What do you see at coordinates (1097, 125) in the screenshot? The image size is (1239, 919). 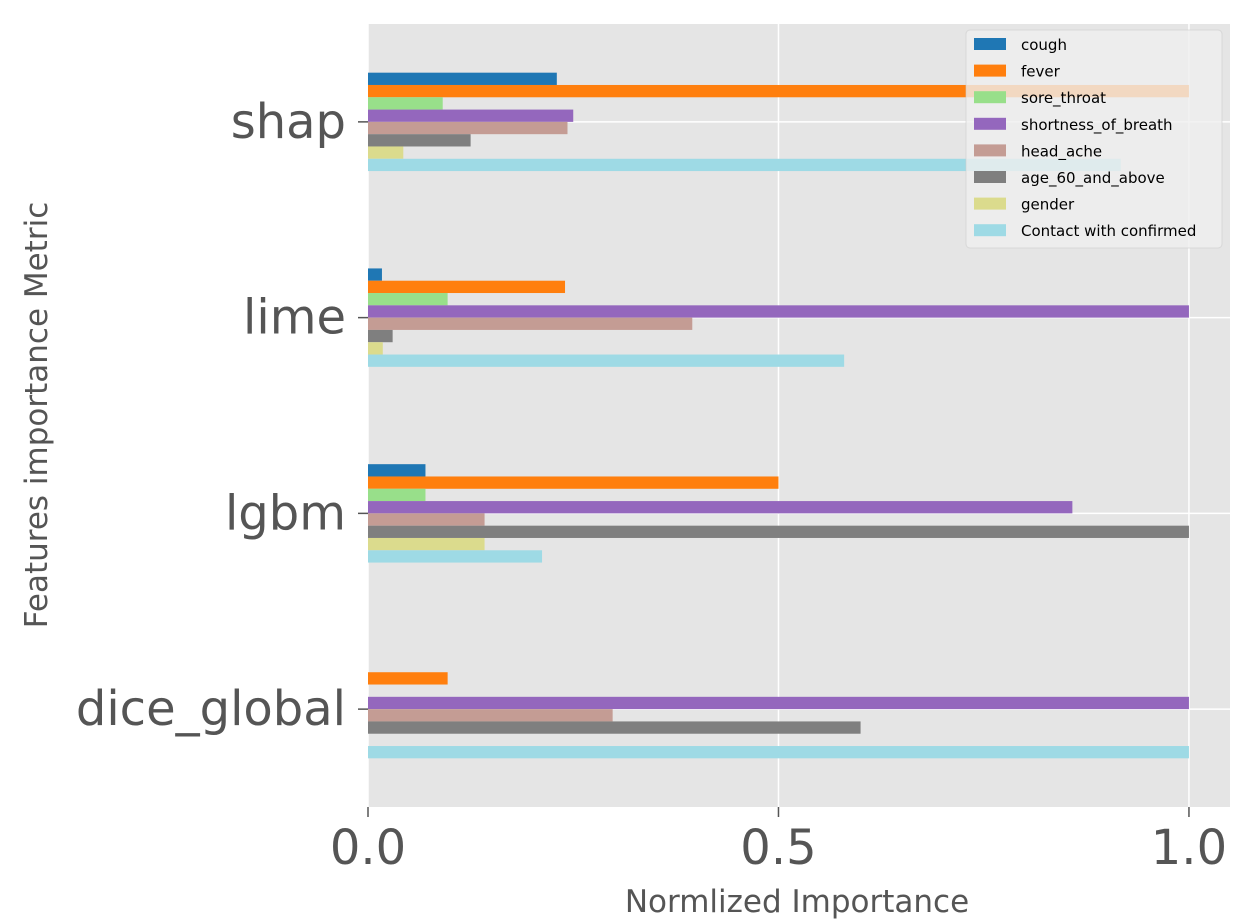 I see `legend-label: shortness_of_breath` at bounding box center [1097, 125].